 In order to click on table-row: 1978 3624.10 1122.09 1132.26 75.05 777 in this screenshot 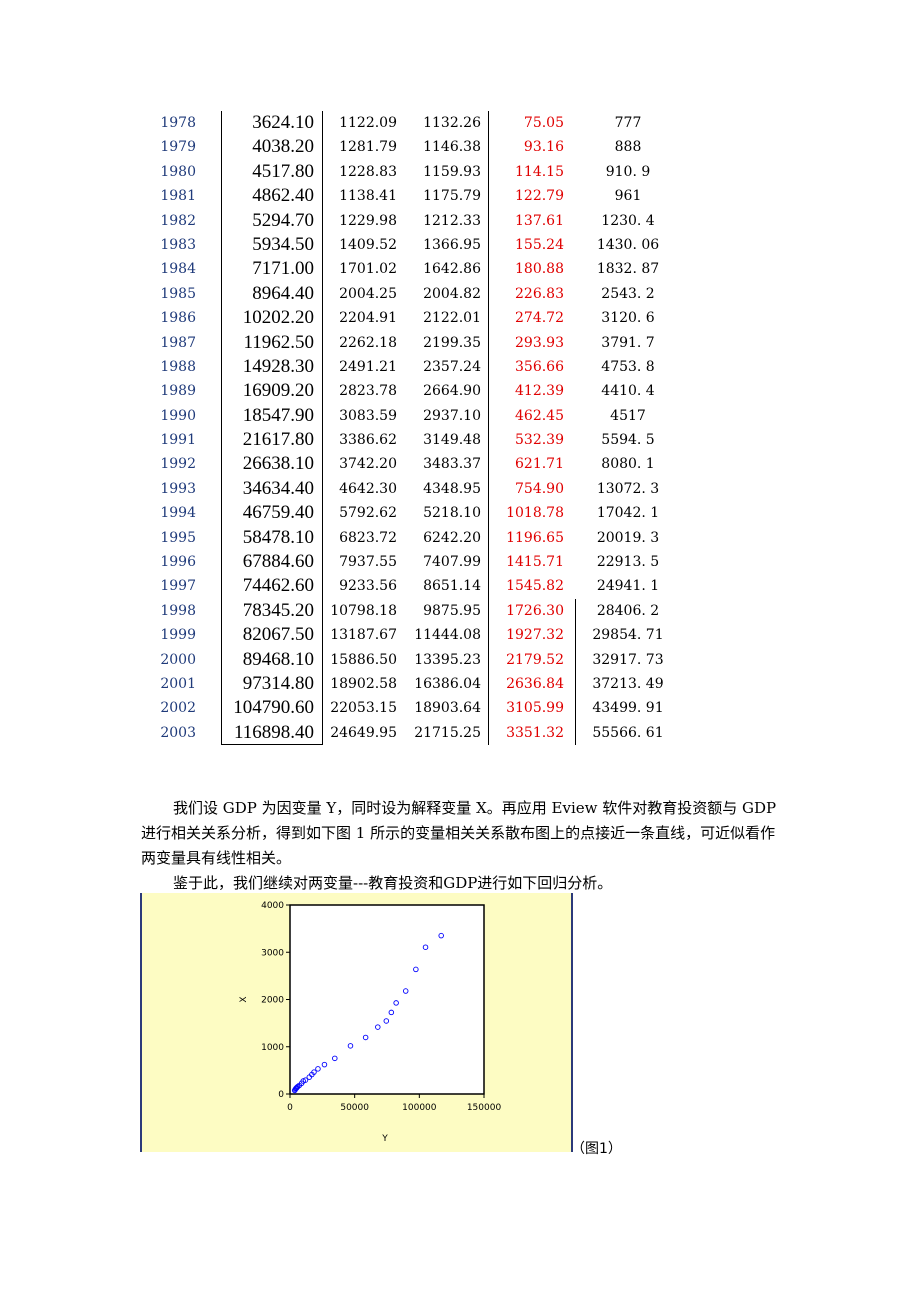, I will do `click(420, 123)`.